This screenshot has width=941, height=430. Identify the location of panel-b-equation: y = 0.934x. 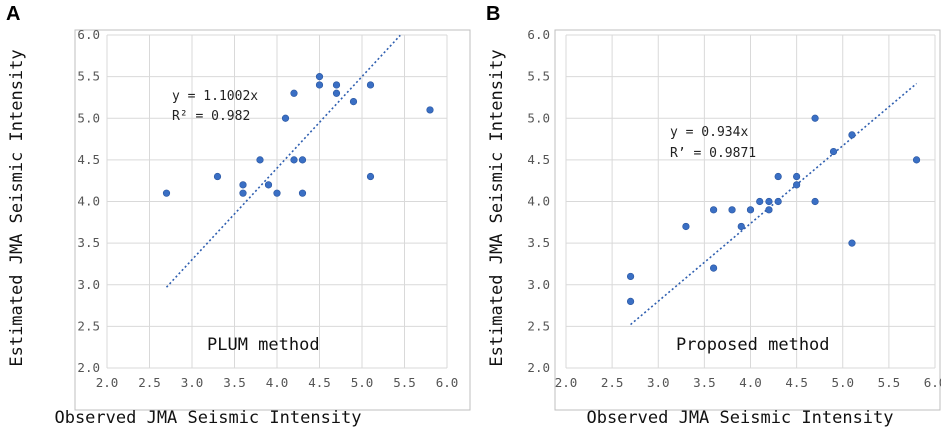
(709, 132).